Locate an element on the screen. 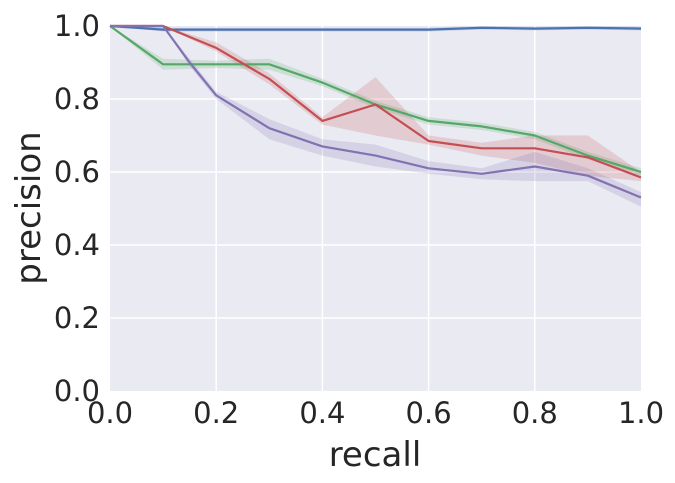  x-tick-labels: 0.0 0.2 0.4 0.6 0.8 1.0 is located at coordinates (375, 413).